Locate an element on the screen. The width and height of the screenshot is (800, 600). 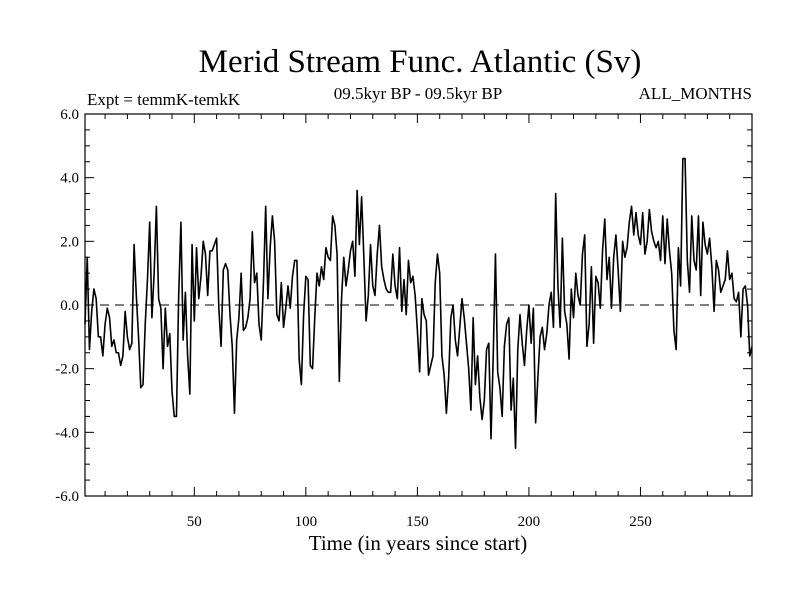
y-tick-label: 6.0 is located at coordinates (69, 115).